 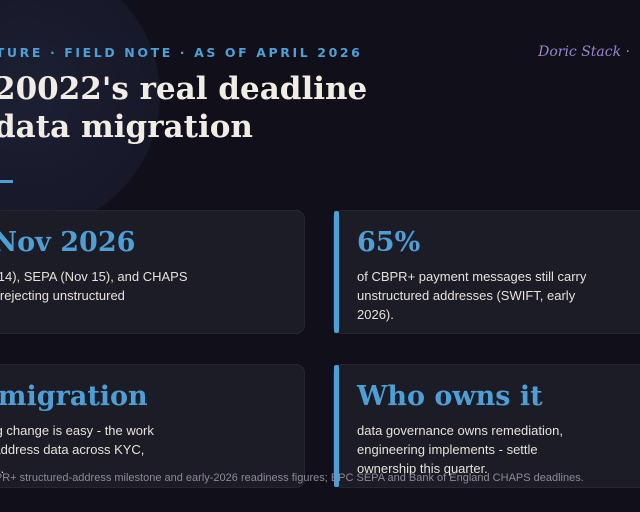 I want to click on card-body-line: s., so click(x=94, y=314).